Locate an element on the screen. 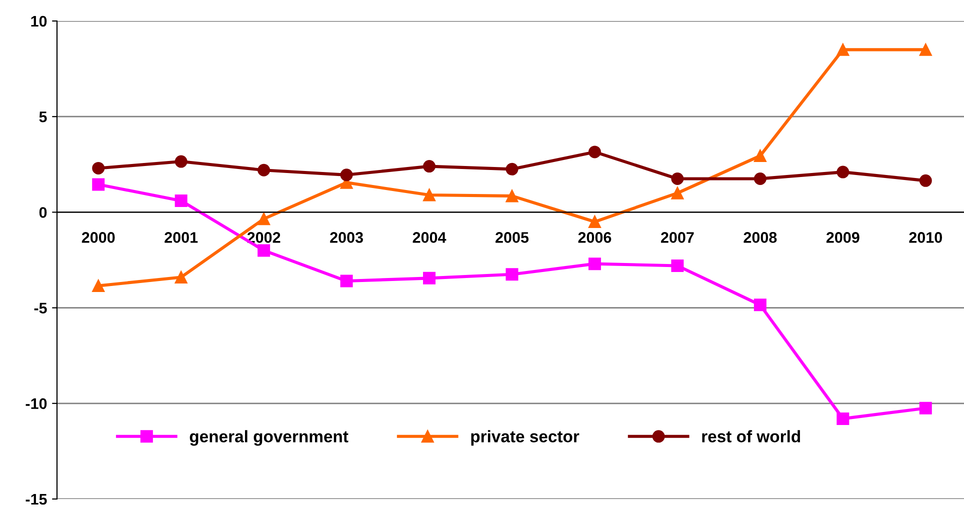 This screenshot has height=511, width=964. x-tick-label: 2010 is located at coordinates (925, 237).